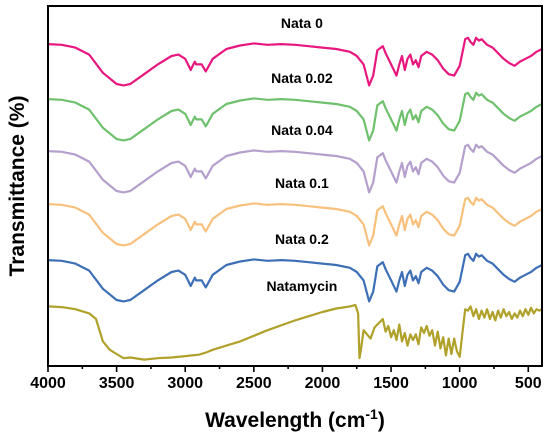 The height and width of the screenshot is (445, 550). Describe the element at coordinates (295, 332) in the screenshot. I see `trace-natamycin` at that location.